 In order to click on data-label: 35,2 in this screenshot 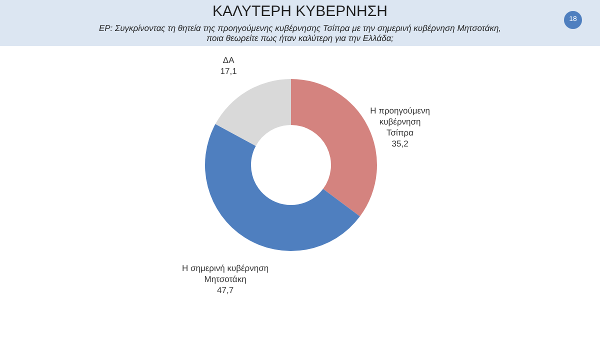, I will do `click(400, 143)`.